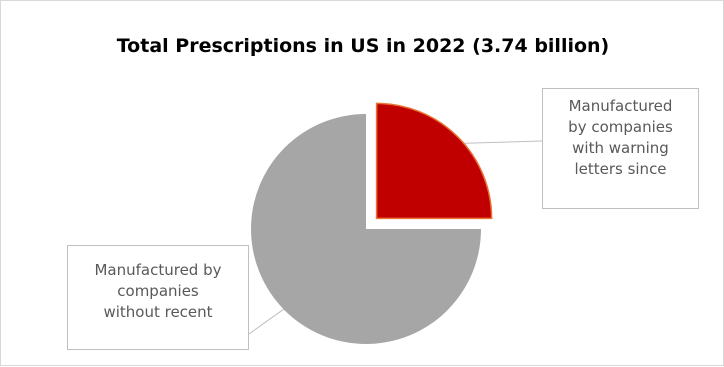 The height and width of the screenshot is (367, 724). What do you see at coordinates (497, 142) in the screenshot?
I see `leader-line` at bounding box center [497, 142].